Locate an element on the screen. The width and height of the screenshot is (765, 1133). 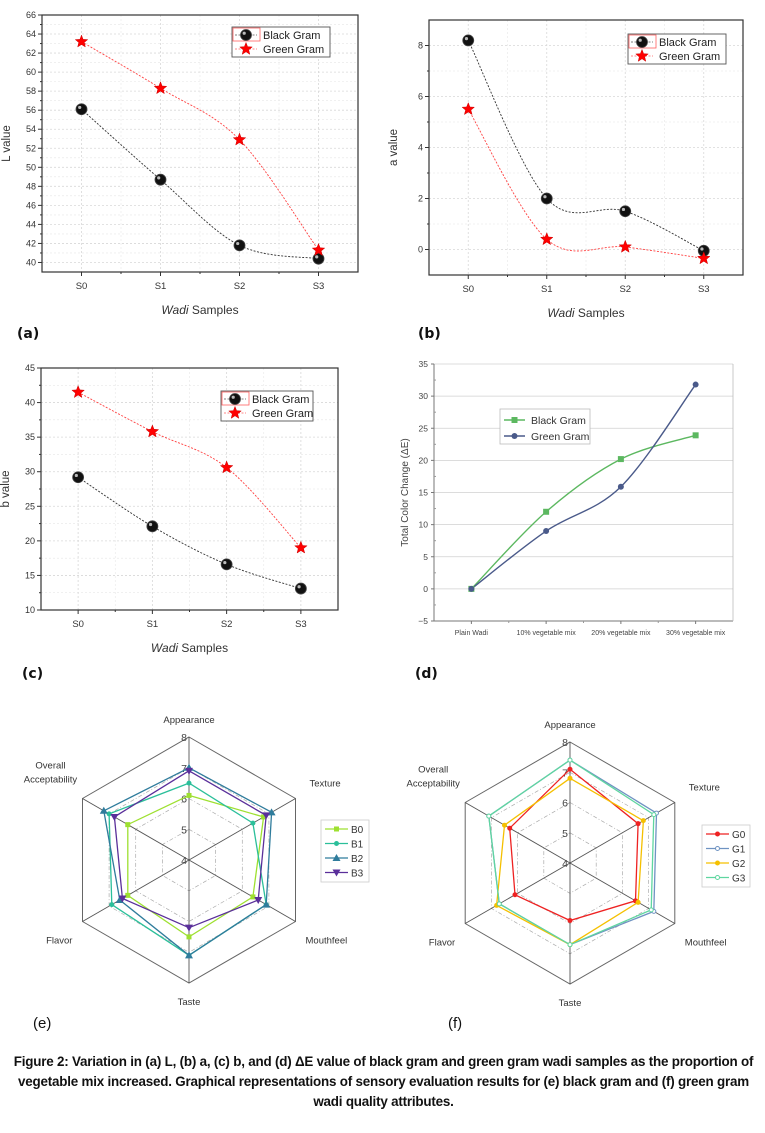
radar-axis-label: Taste is located at coordinates (570, 1003).